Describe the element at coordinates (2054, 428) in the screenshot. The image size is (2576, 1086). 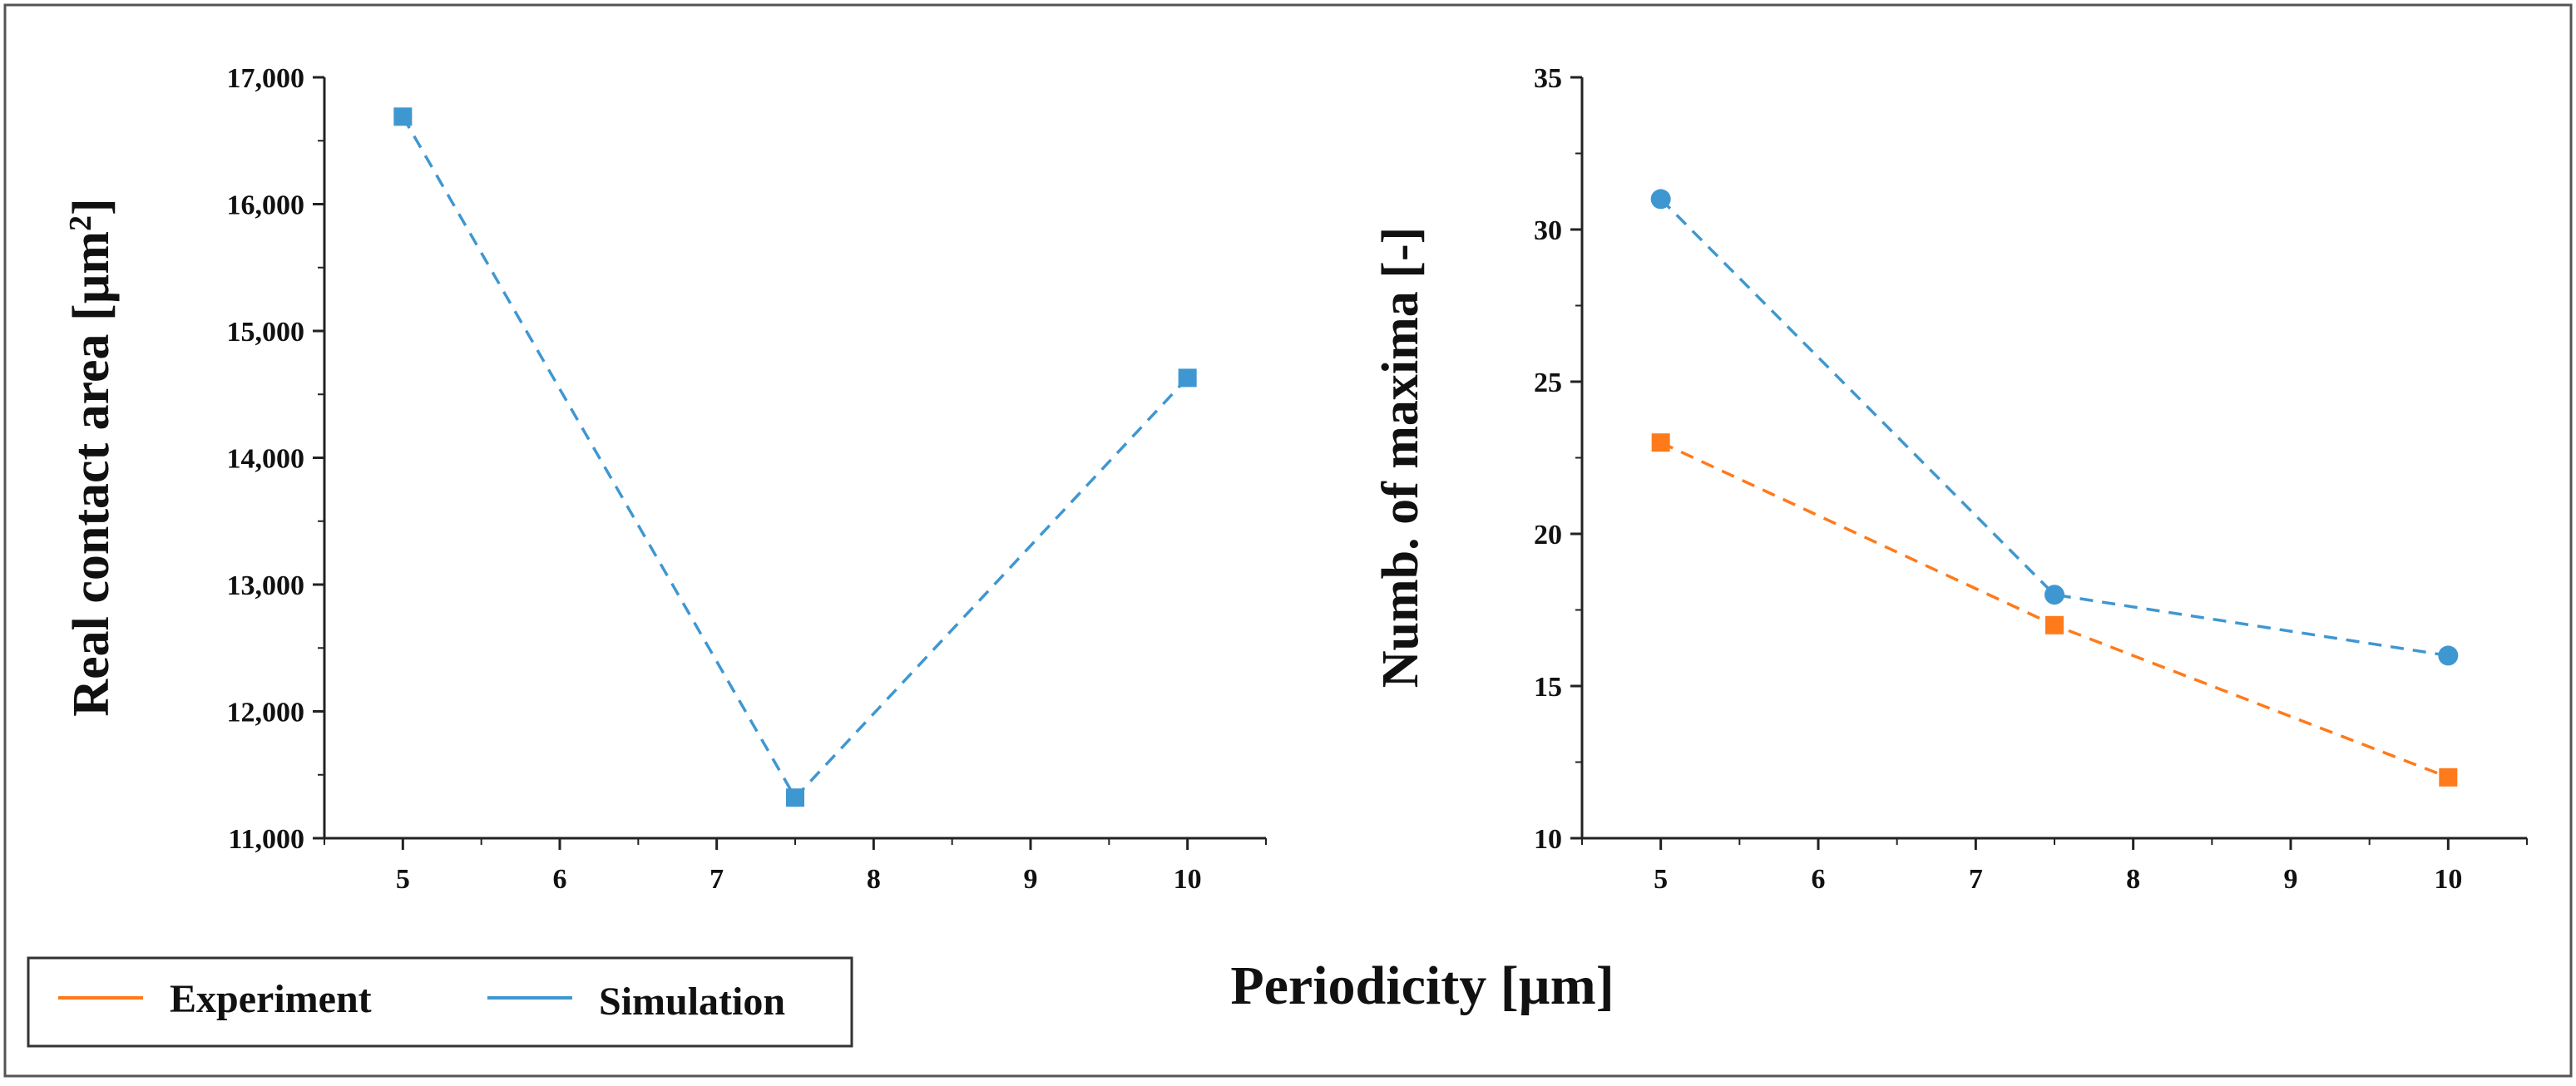
I see `series-line-simulation` at that location.